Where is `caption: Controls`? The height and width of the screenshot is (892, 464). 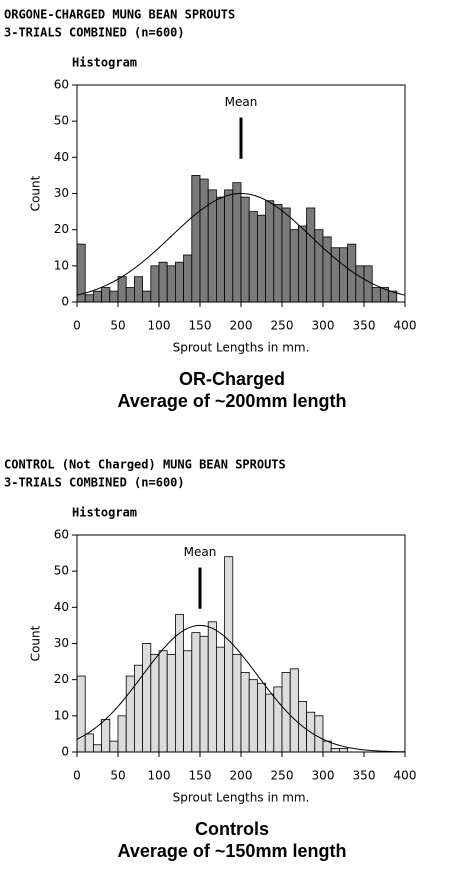 caption: Controls is located at coordinates (232, 829).